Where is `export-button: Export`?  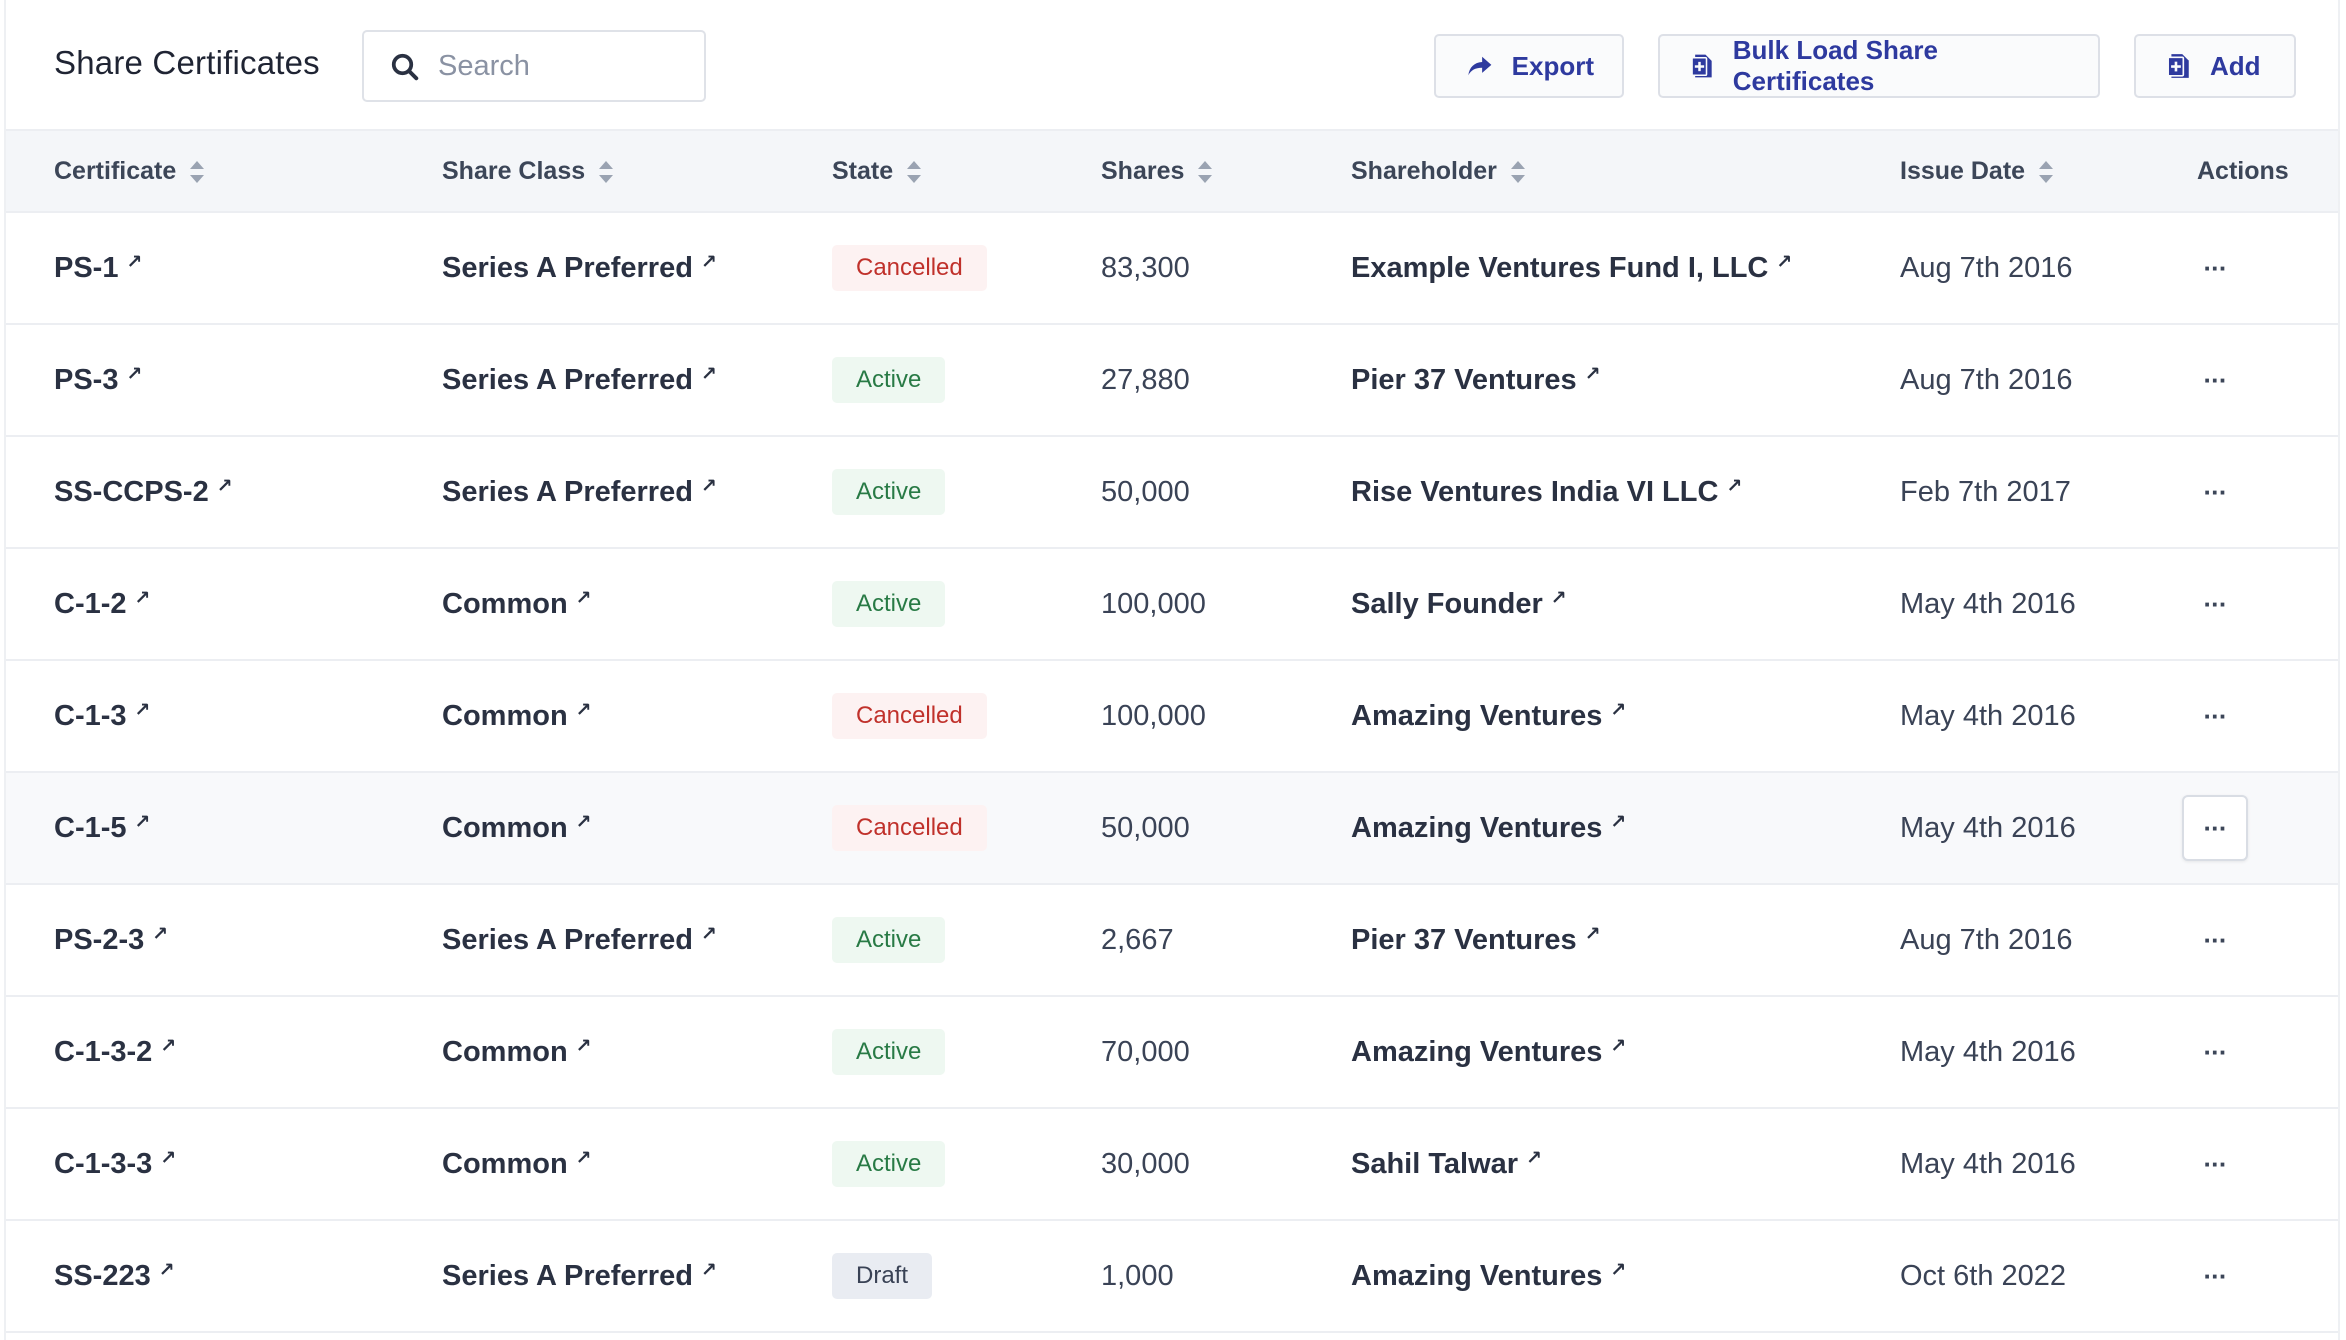
export-button: Export is located at coordinates (1529, 66).